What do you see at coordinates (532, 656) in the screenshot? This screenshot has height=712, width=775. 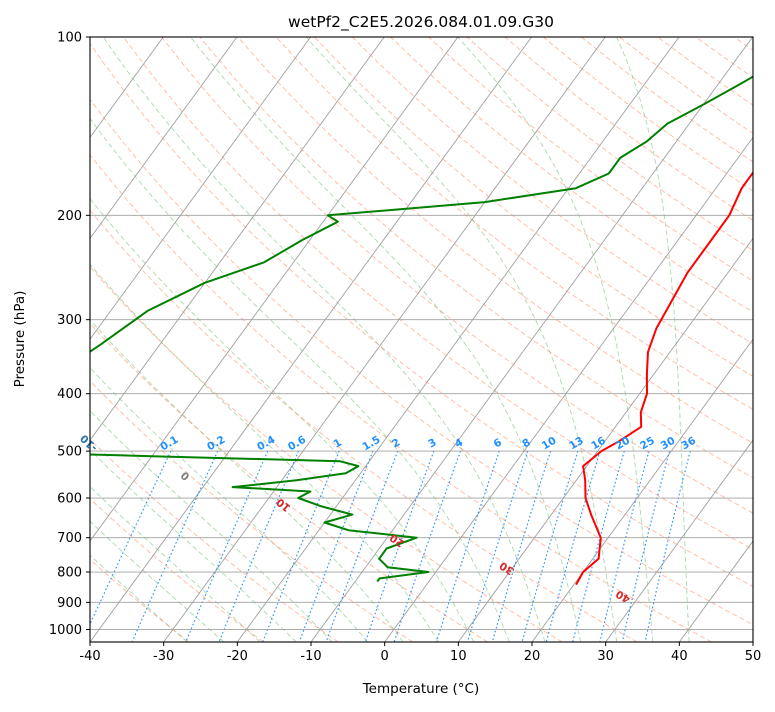 I see `x-tick-label: 20` at bounding box center [532, 656].